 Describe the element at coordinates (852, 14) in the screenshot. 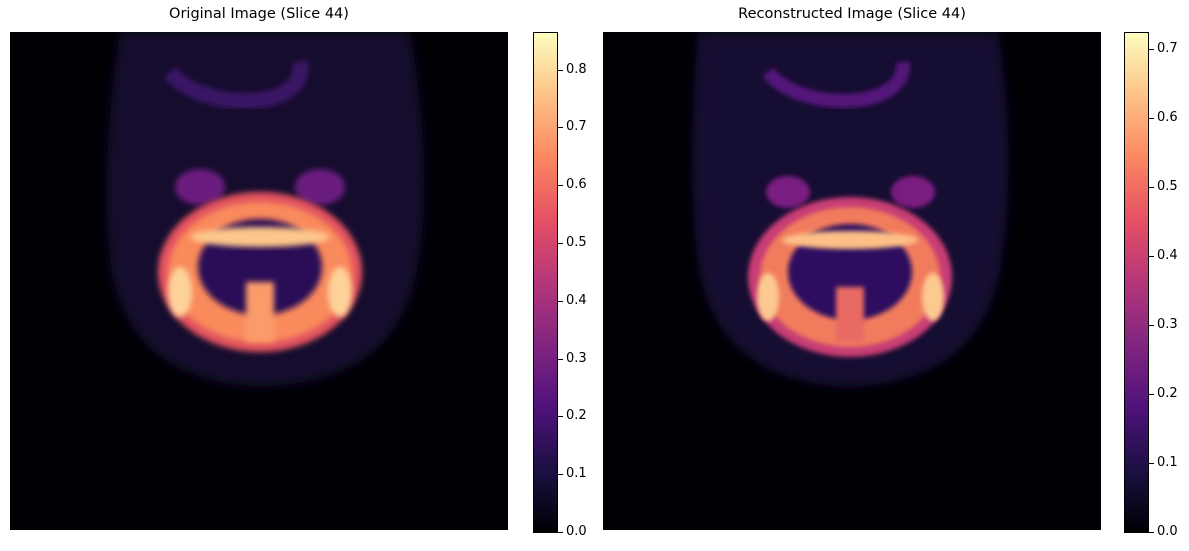

I see `panel-title-reconstructed: Reconstructed Image (Slice 44)` at that location.